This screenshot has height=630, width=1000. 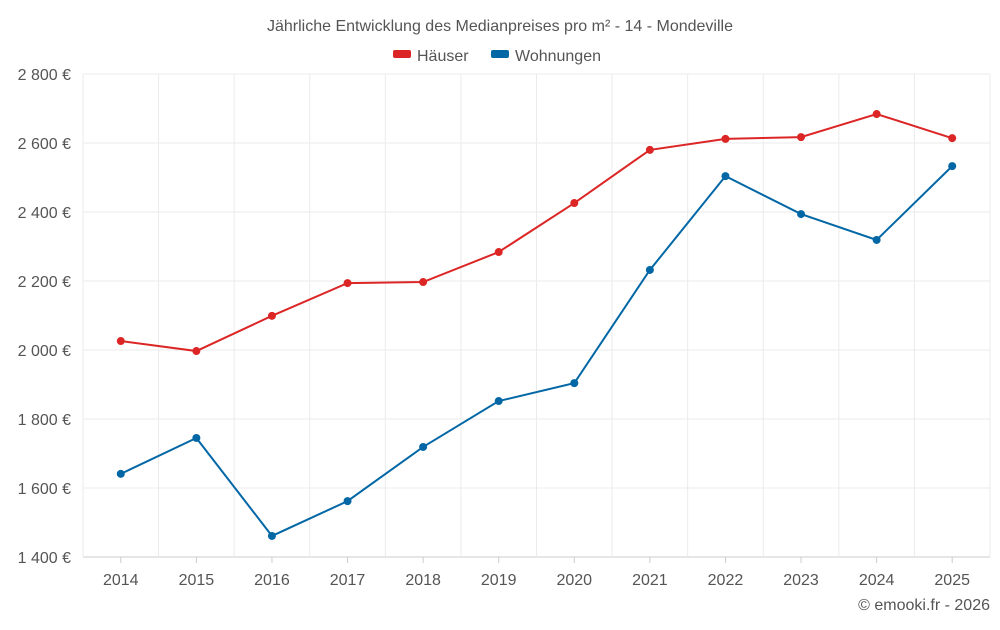 I want to click on x-tick-label: 2016, so click(x=272, y=580).